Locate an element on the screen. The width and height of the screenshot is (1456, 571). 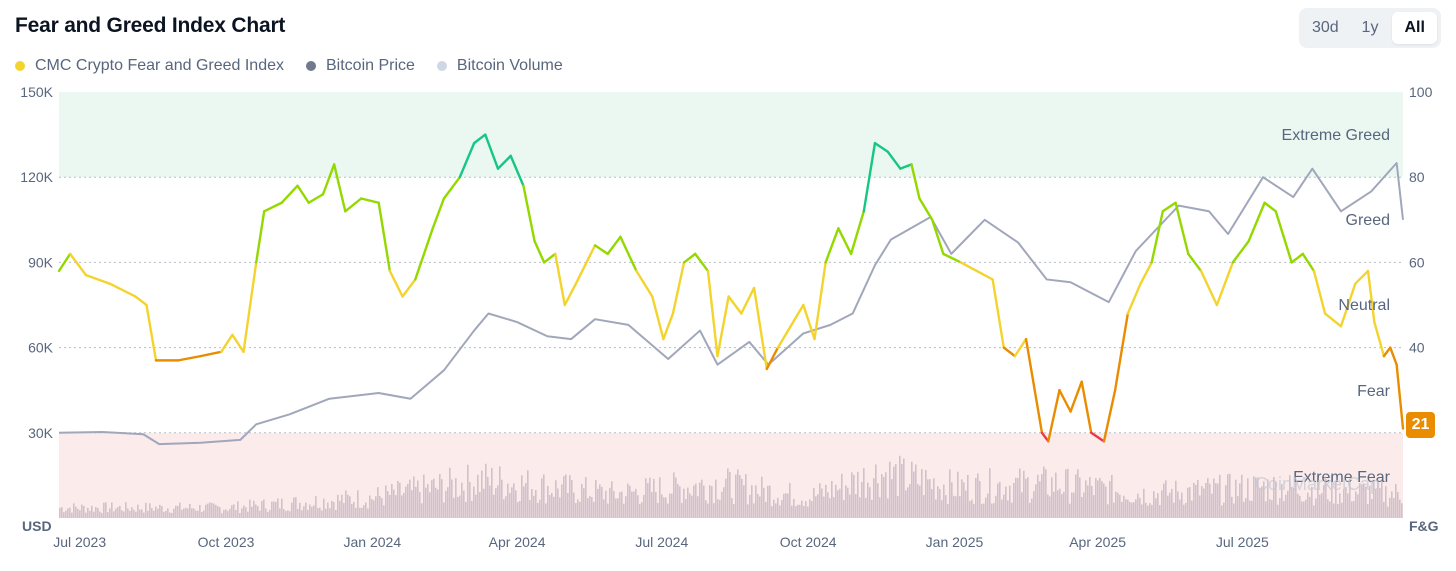
y-left-tick-label: 150K is located at coordinates (36, 92).